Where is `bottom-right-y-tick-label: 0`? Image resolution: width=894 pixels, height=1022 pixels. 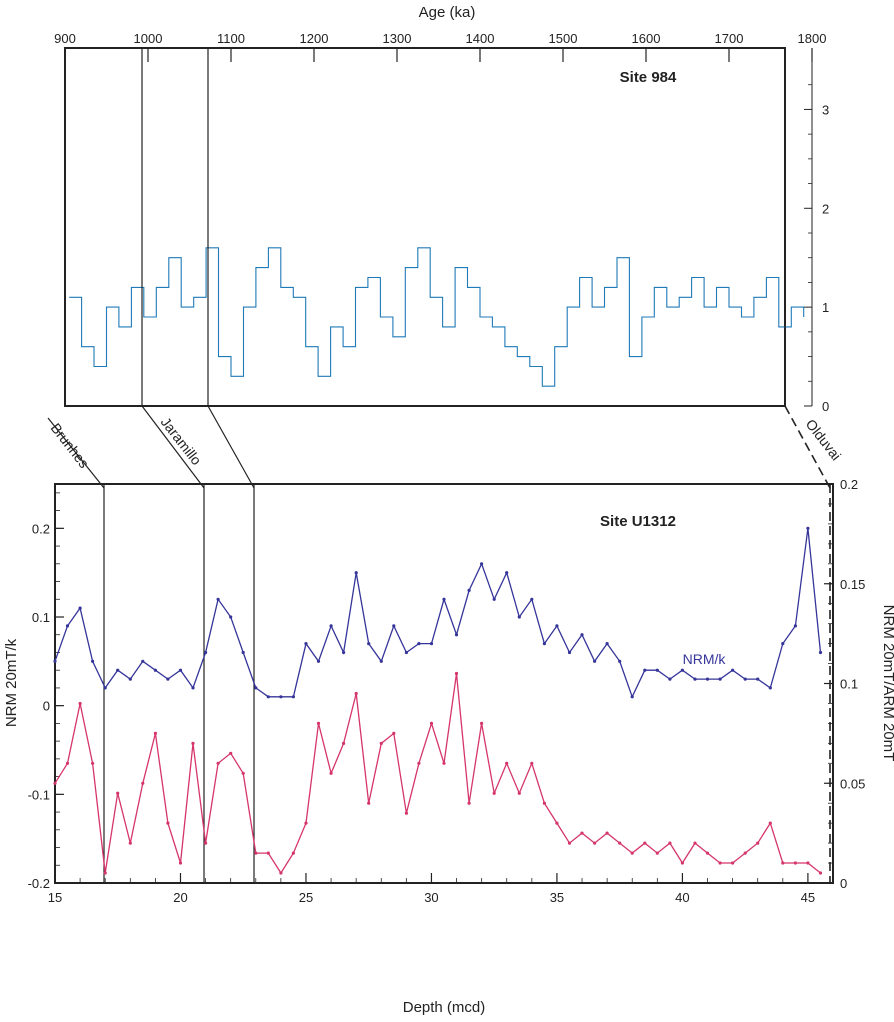
bottom-right-y-tick-label: 0 is located at coordinates (843, 883).